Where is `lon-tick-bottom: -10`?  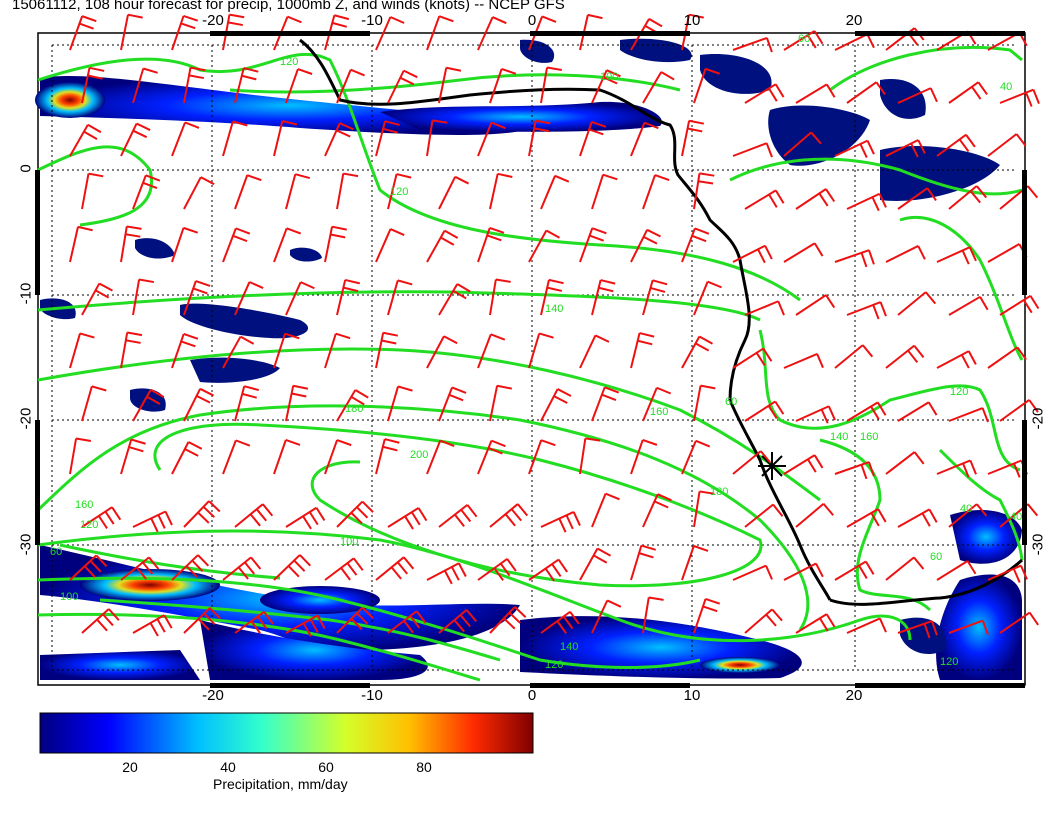 lon-tick-bottom: -10 is located at coordinates (372, 695).